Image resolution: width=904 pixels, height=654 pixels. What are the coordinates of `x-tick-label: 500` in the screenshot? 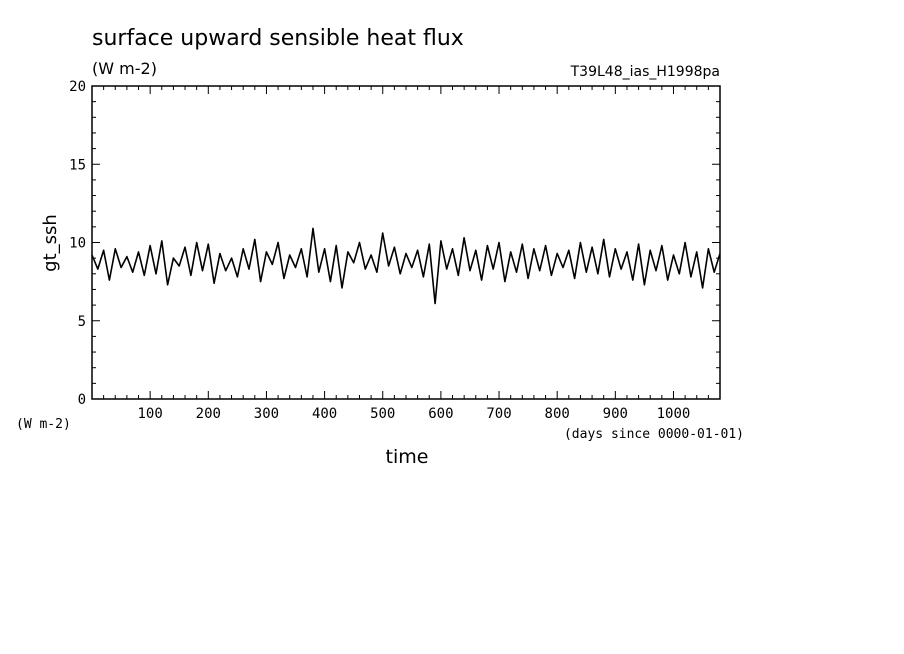 It's located at (382, 414).